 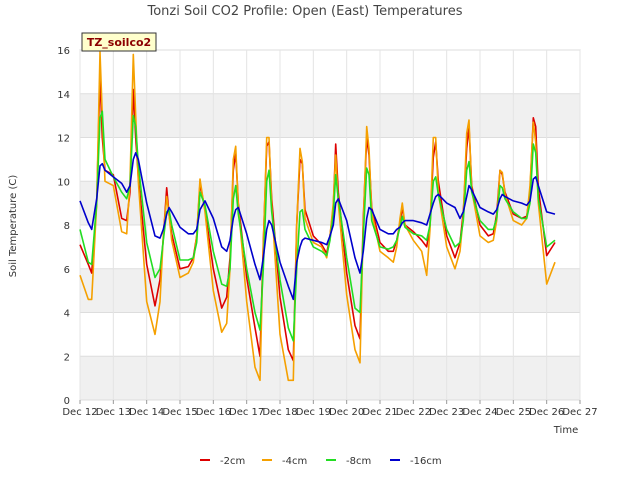 What do you see at coordinates (565, 430) in the screenshot?
I see `x-axis-label: Time` at bounding box center [565, 430].